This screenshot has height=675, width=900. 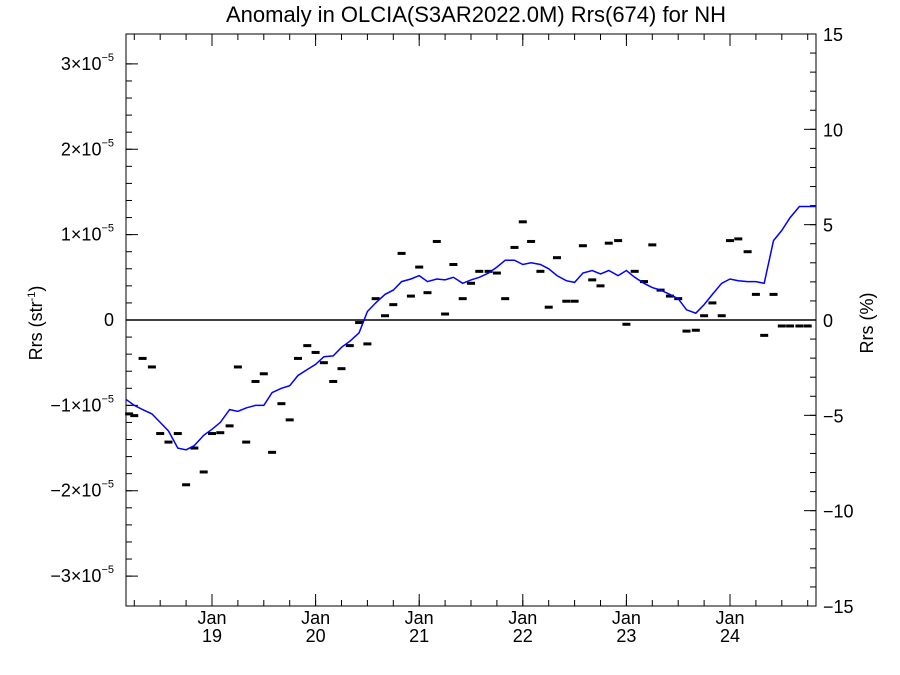 What do you see at coordinates (523, 636) in the screenshot?
I see `x-tick-year: 22` at bounding box center [523, 636].